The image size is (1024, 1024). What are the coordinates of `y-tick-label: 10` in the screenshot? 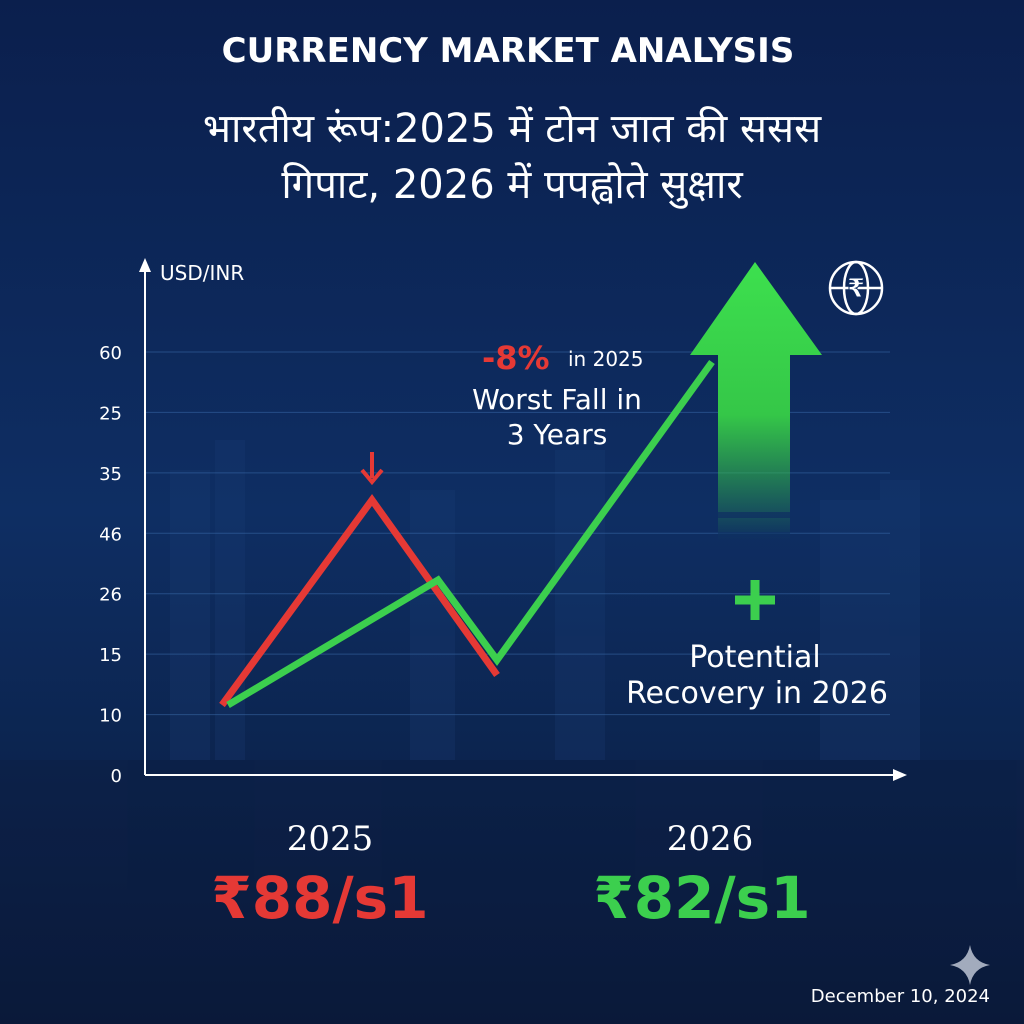 It's located at (110, 716).